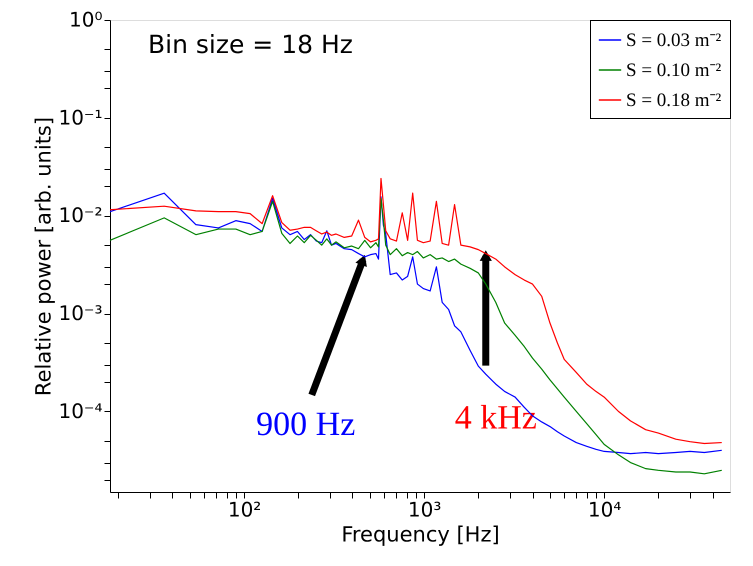 This screenshot has height=566, width=753. Describe the element at coordinates (80, 215) in the screenshot. I see `y-tick-label: 10⁻²` at that location.